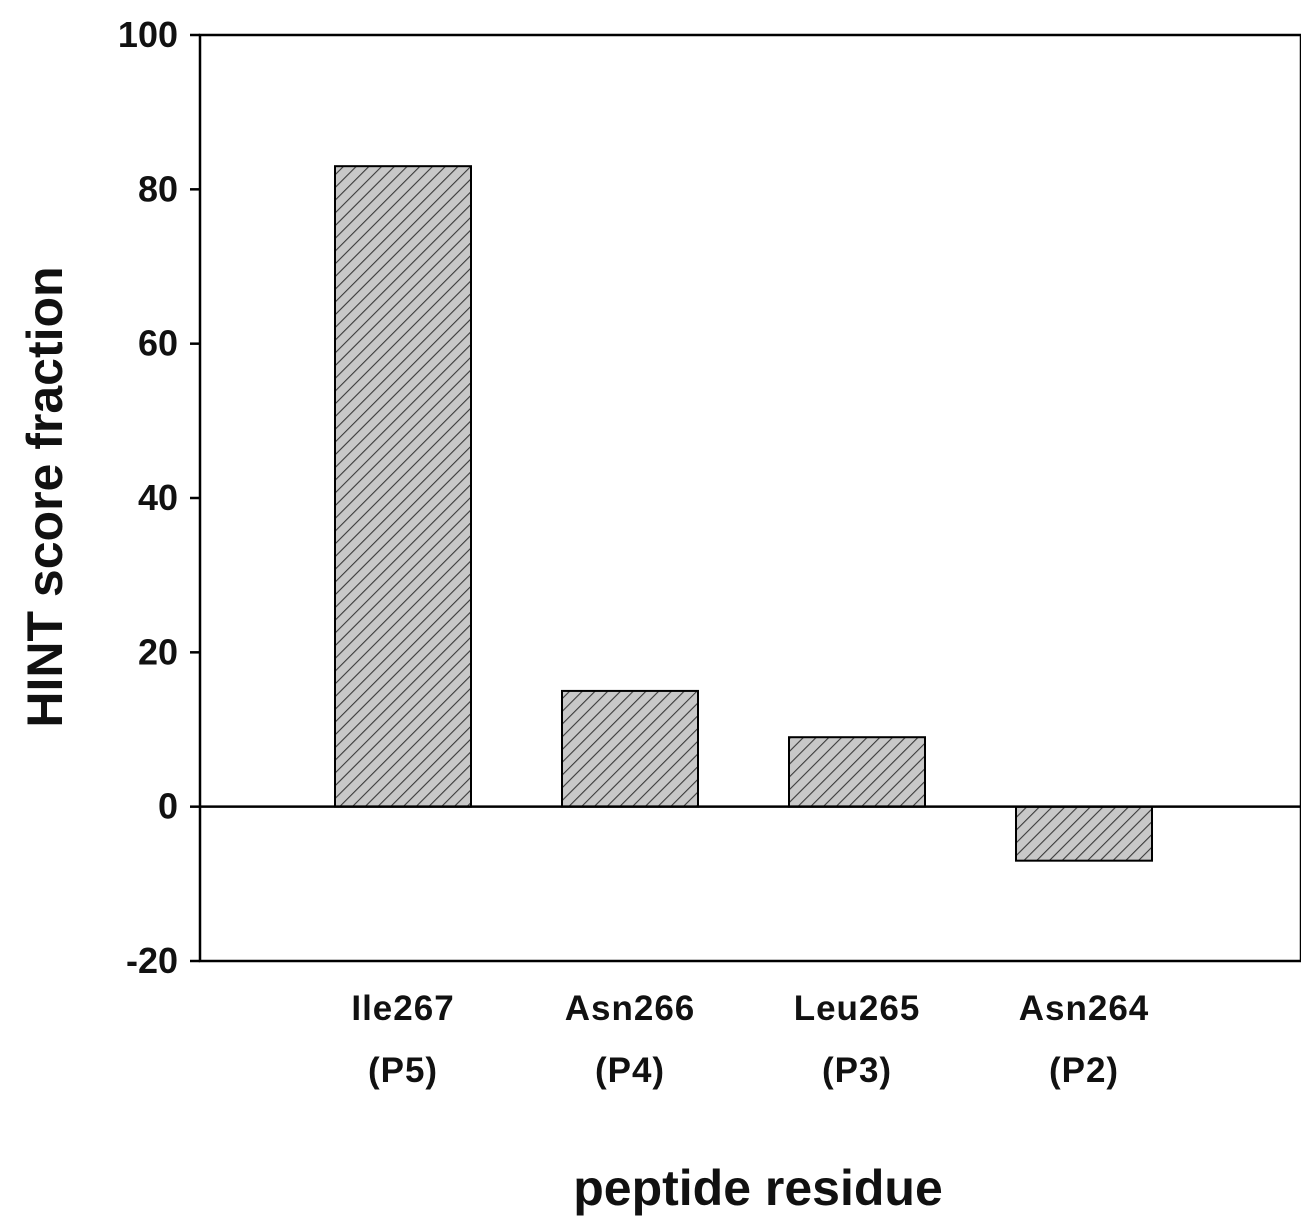 The width and height of the screenshot is (1301, 1218). Describe the element at coordinates (1084, 1008) in the screenshot. I see `x-category-label: Asn264` at that location.